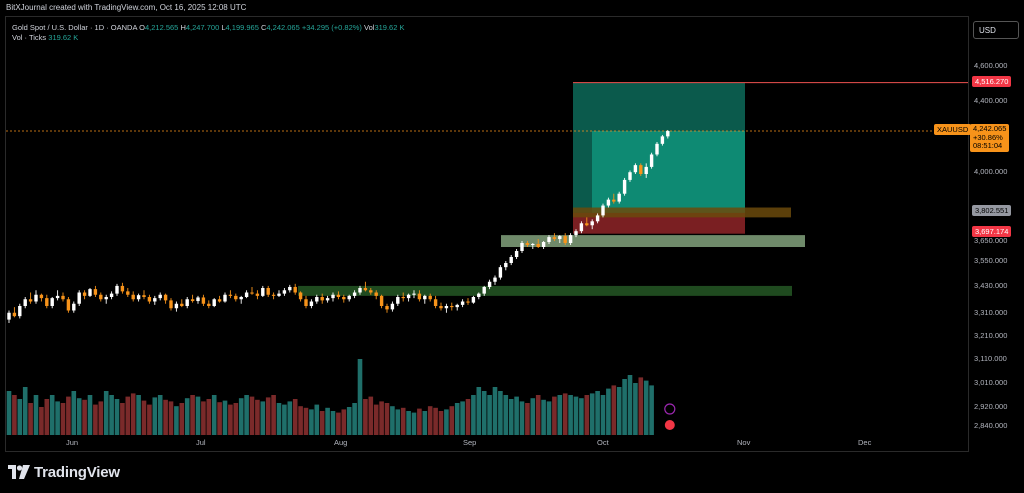 This screenshot has height=493, width=1024. What do you see at coordinates (202, 27) in the screenshot?
I see `high-value: 4,247.700` at bounding box center [202, 27].